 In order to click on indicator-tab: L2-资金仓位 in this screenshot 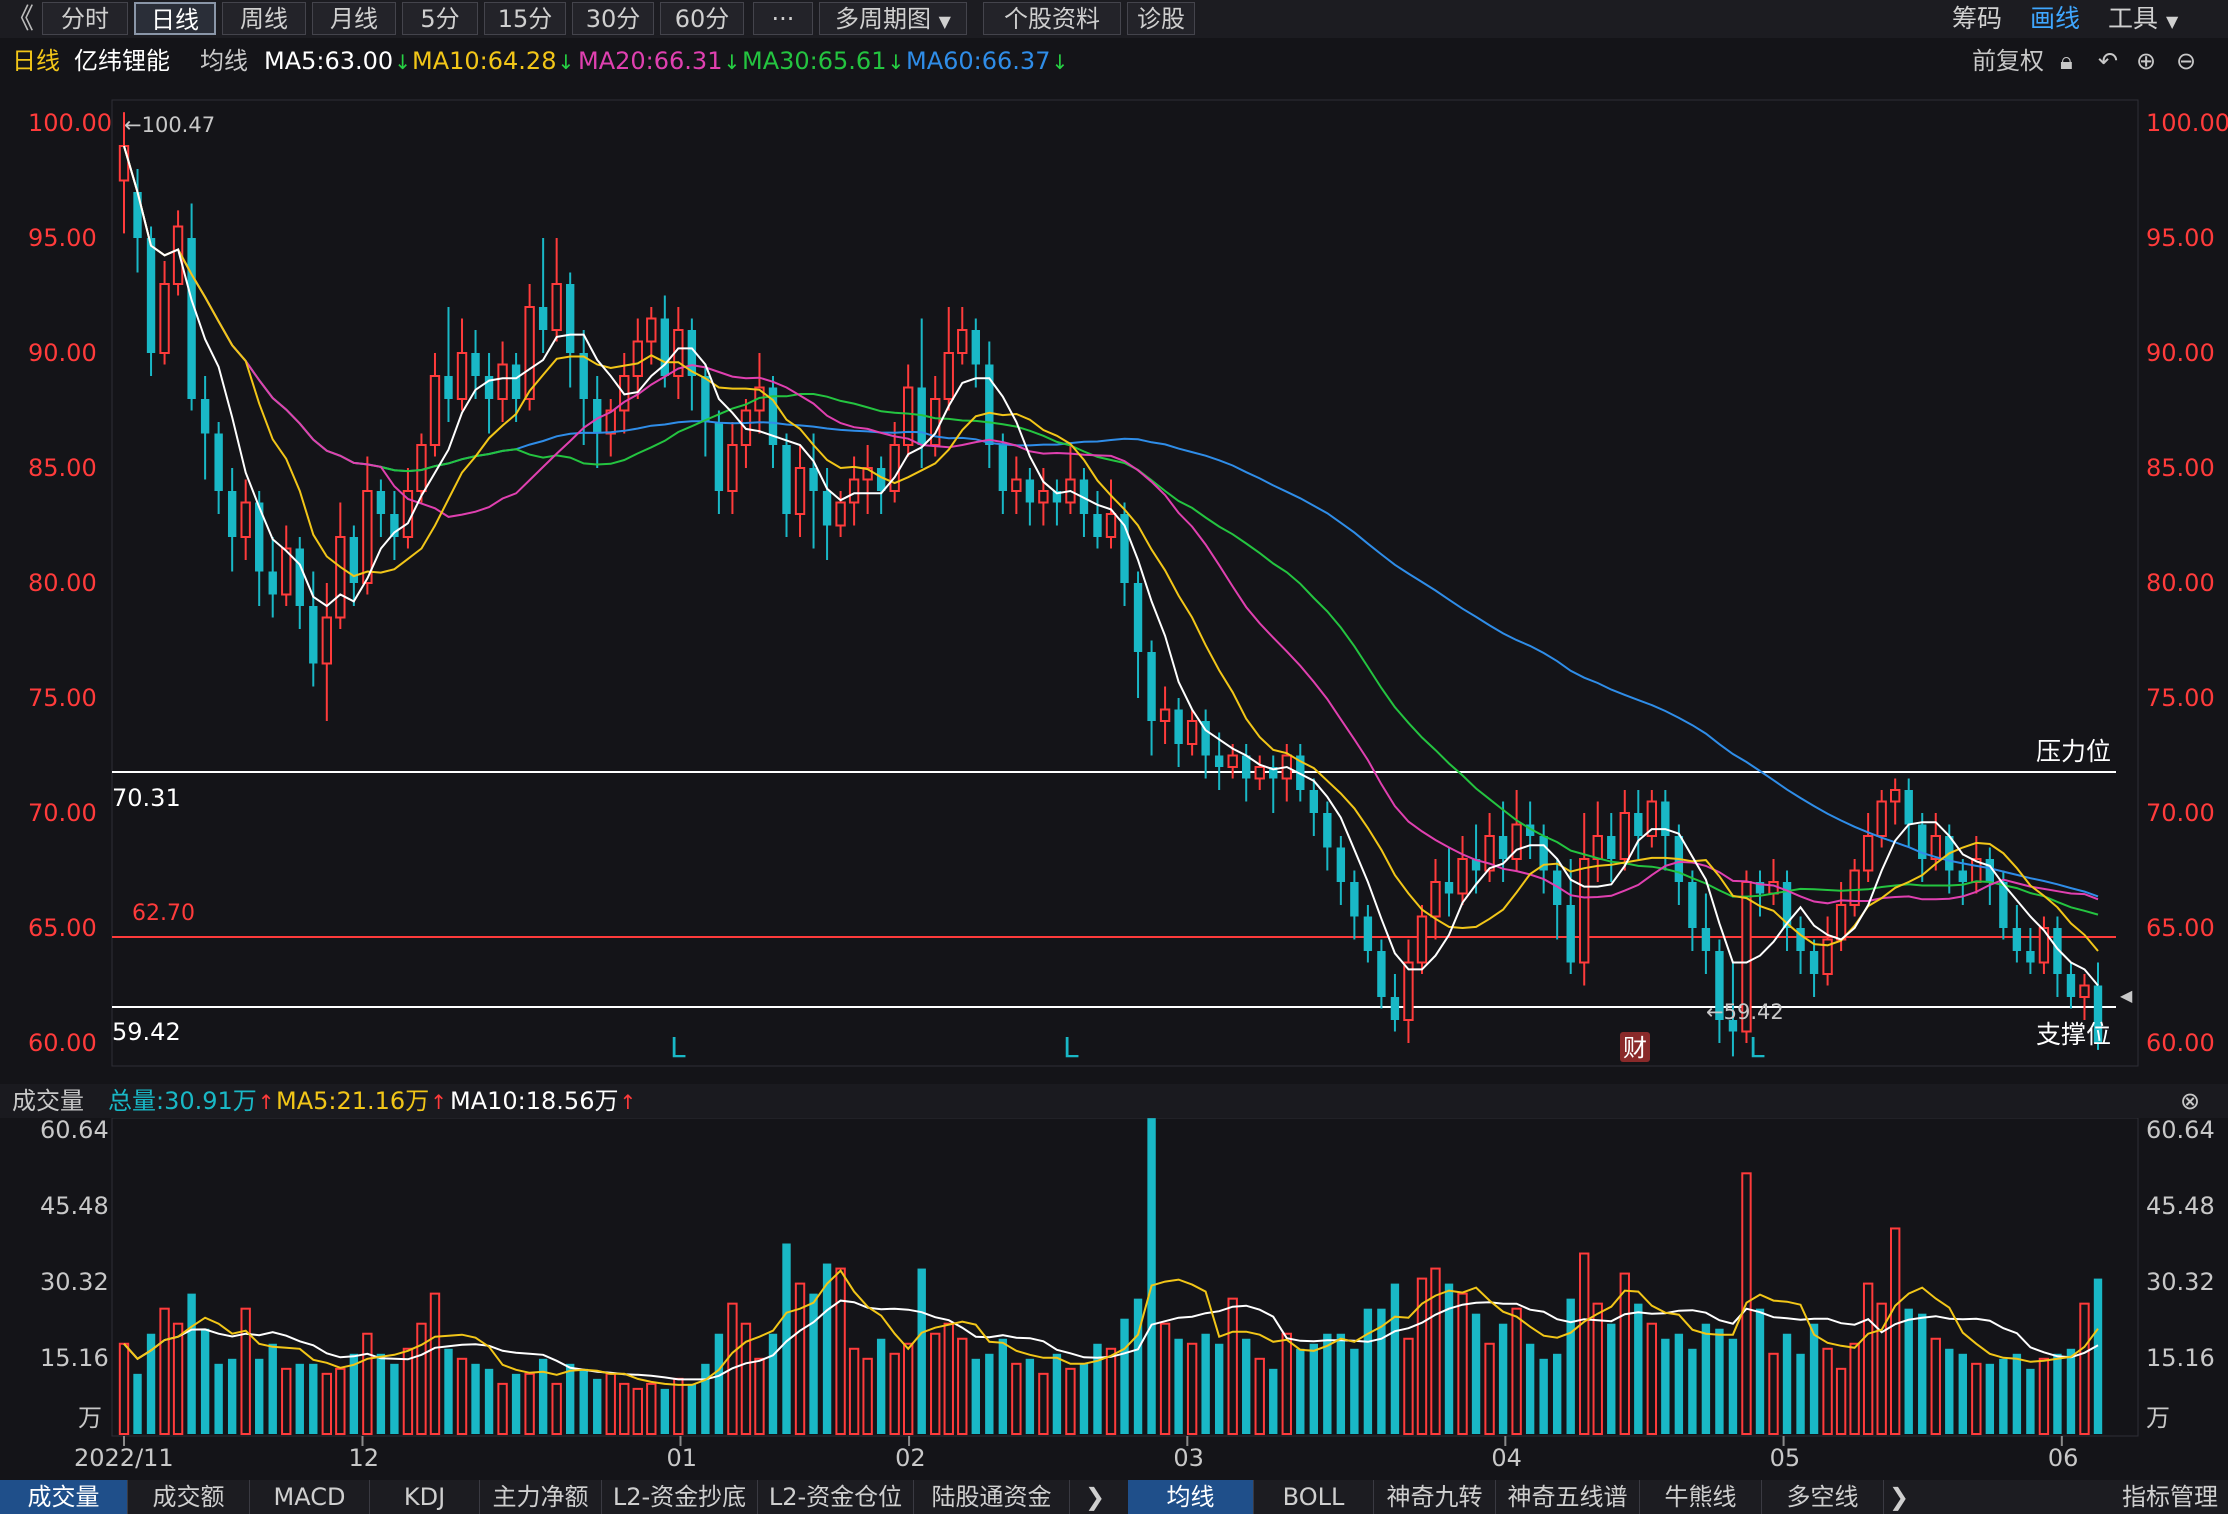, I will do `click(836, 1497)`.